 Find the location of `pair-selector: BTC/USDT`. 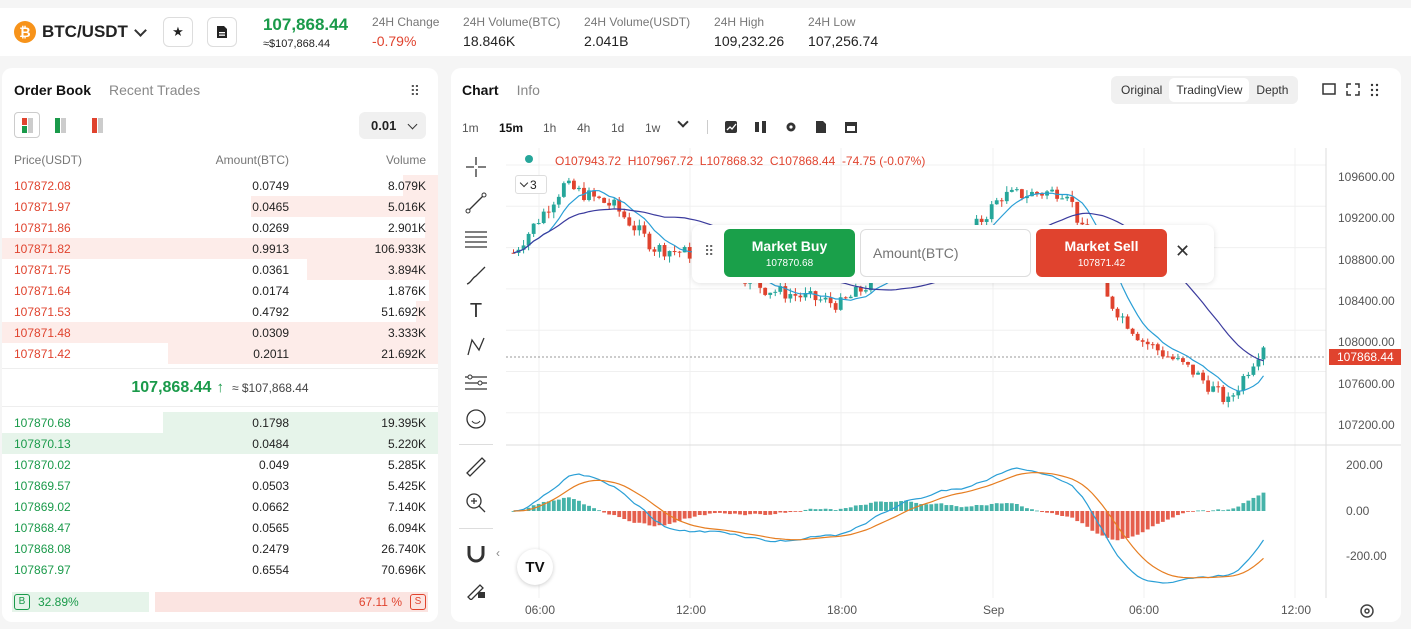

pair-selector: BTC/USDT is located at coordinates (85, 31).